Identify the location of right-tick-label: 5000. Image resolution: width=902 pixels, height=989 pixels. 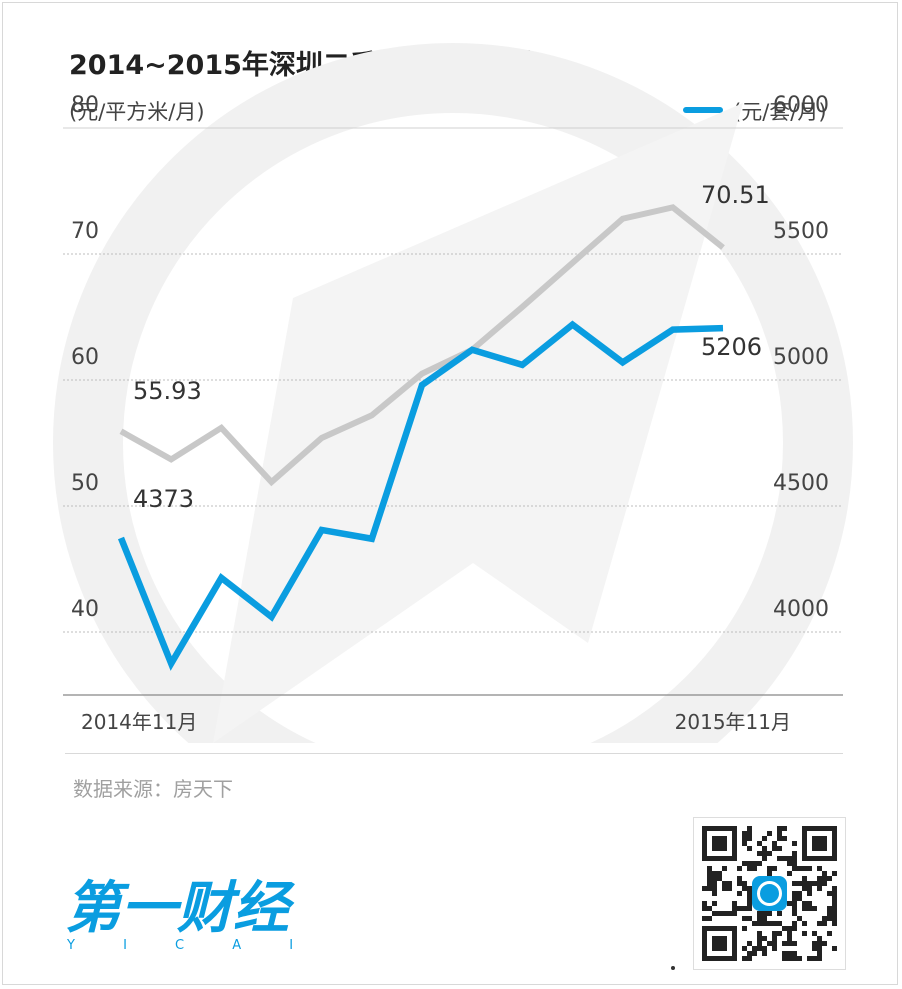
(801, 357).